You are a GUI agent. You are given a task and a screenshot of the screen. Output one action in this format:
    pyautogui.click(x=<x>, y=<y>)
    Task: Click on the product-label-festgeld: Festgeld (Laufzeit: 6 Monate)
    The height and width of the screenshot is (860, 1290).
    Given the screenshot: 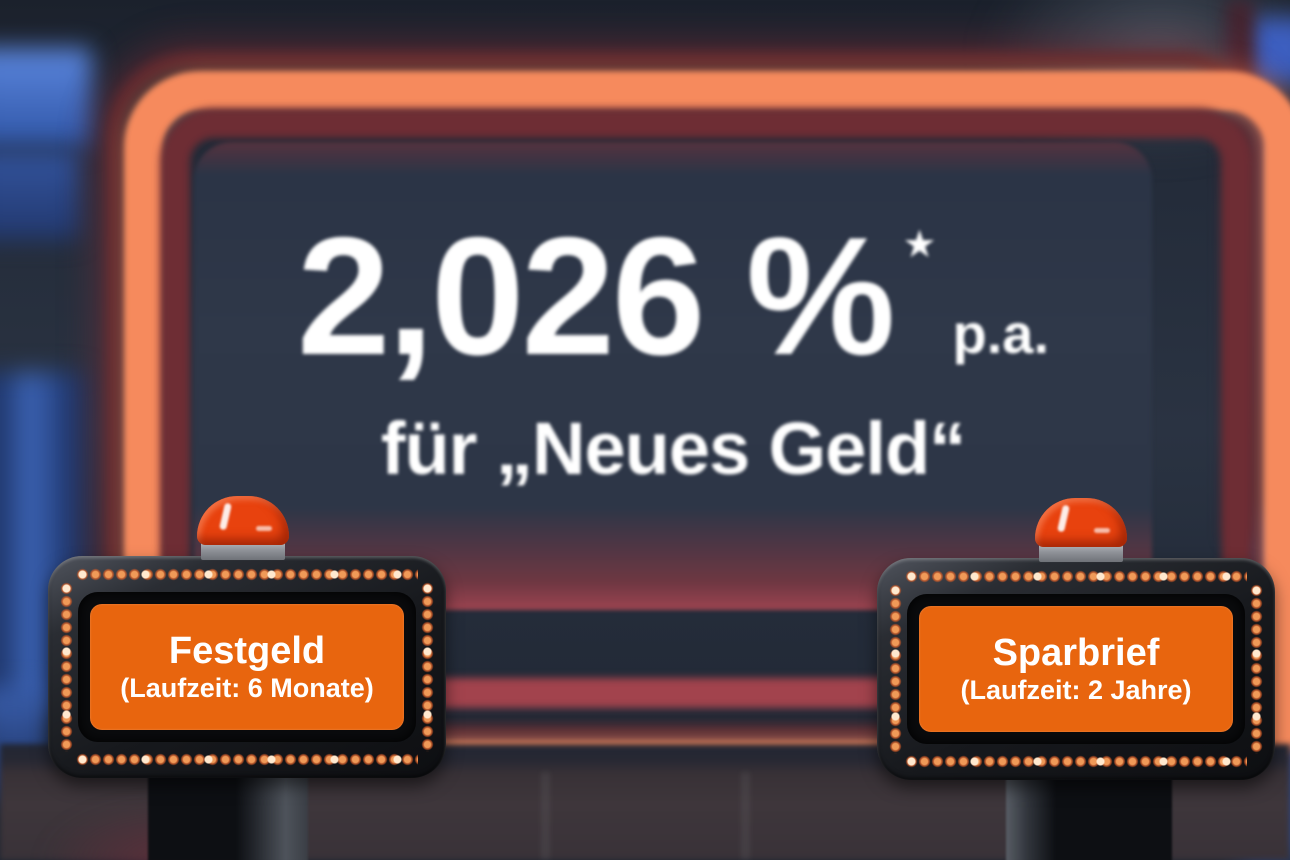 What is the action you would take?
    pyautogui.click(x=247, y=667)
    